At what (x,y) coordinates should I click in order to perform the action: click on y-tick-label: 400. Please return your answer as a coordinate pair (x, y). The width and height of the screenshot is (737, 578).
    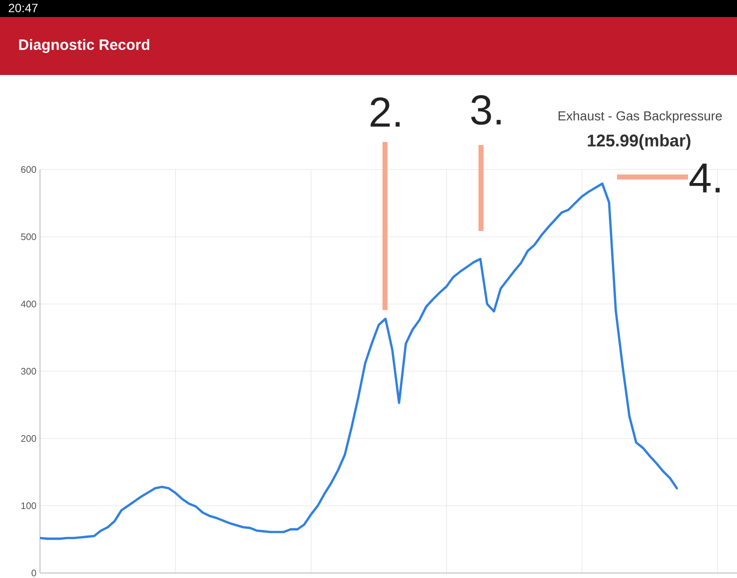
    Looking at the image, I should click on (28, 304).